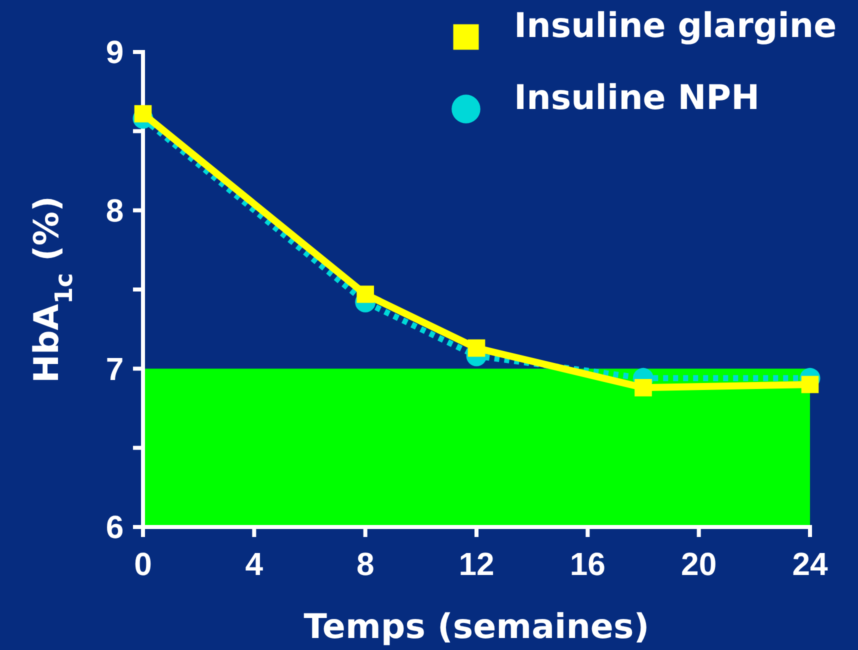  I want to click on legend-label: Insuline NPH, so click(637, 98).